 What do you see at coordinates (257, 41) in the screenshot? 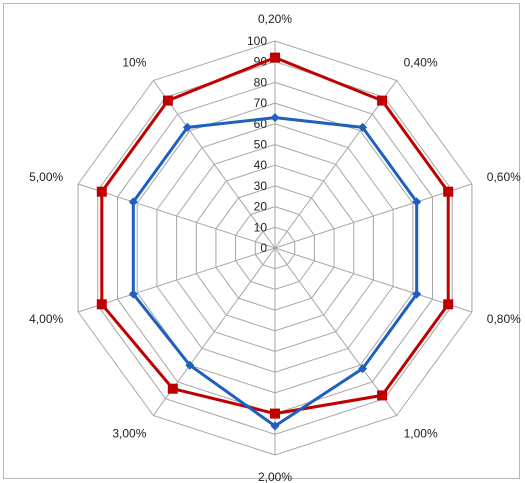
I see `tick-label: 100` at bounding box center [257, 41].